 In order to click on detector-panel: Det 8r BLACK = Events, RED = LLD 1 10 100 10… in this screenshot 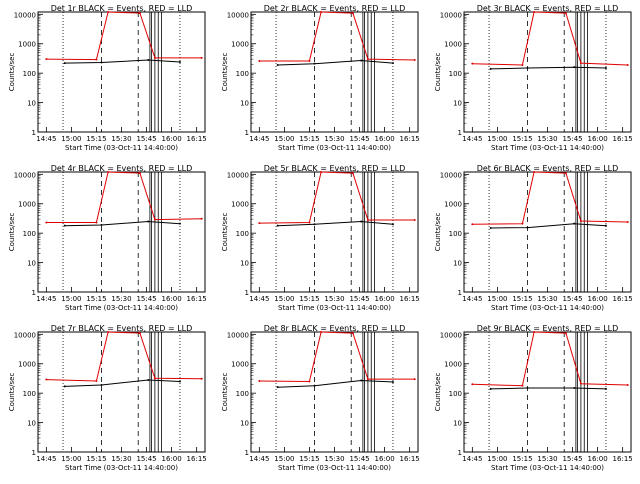, I will do `click(320, 398)`.